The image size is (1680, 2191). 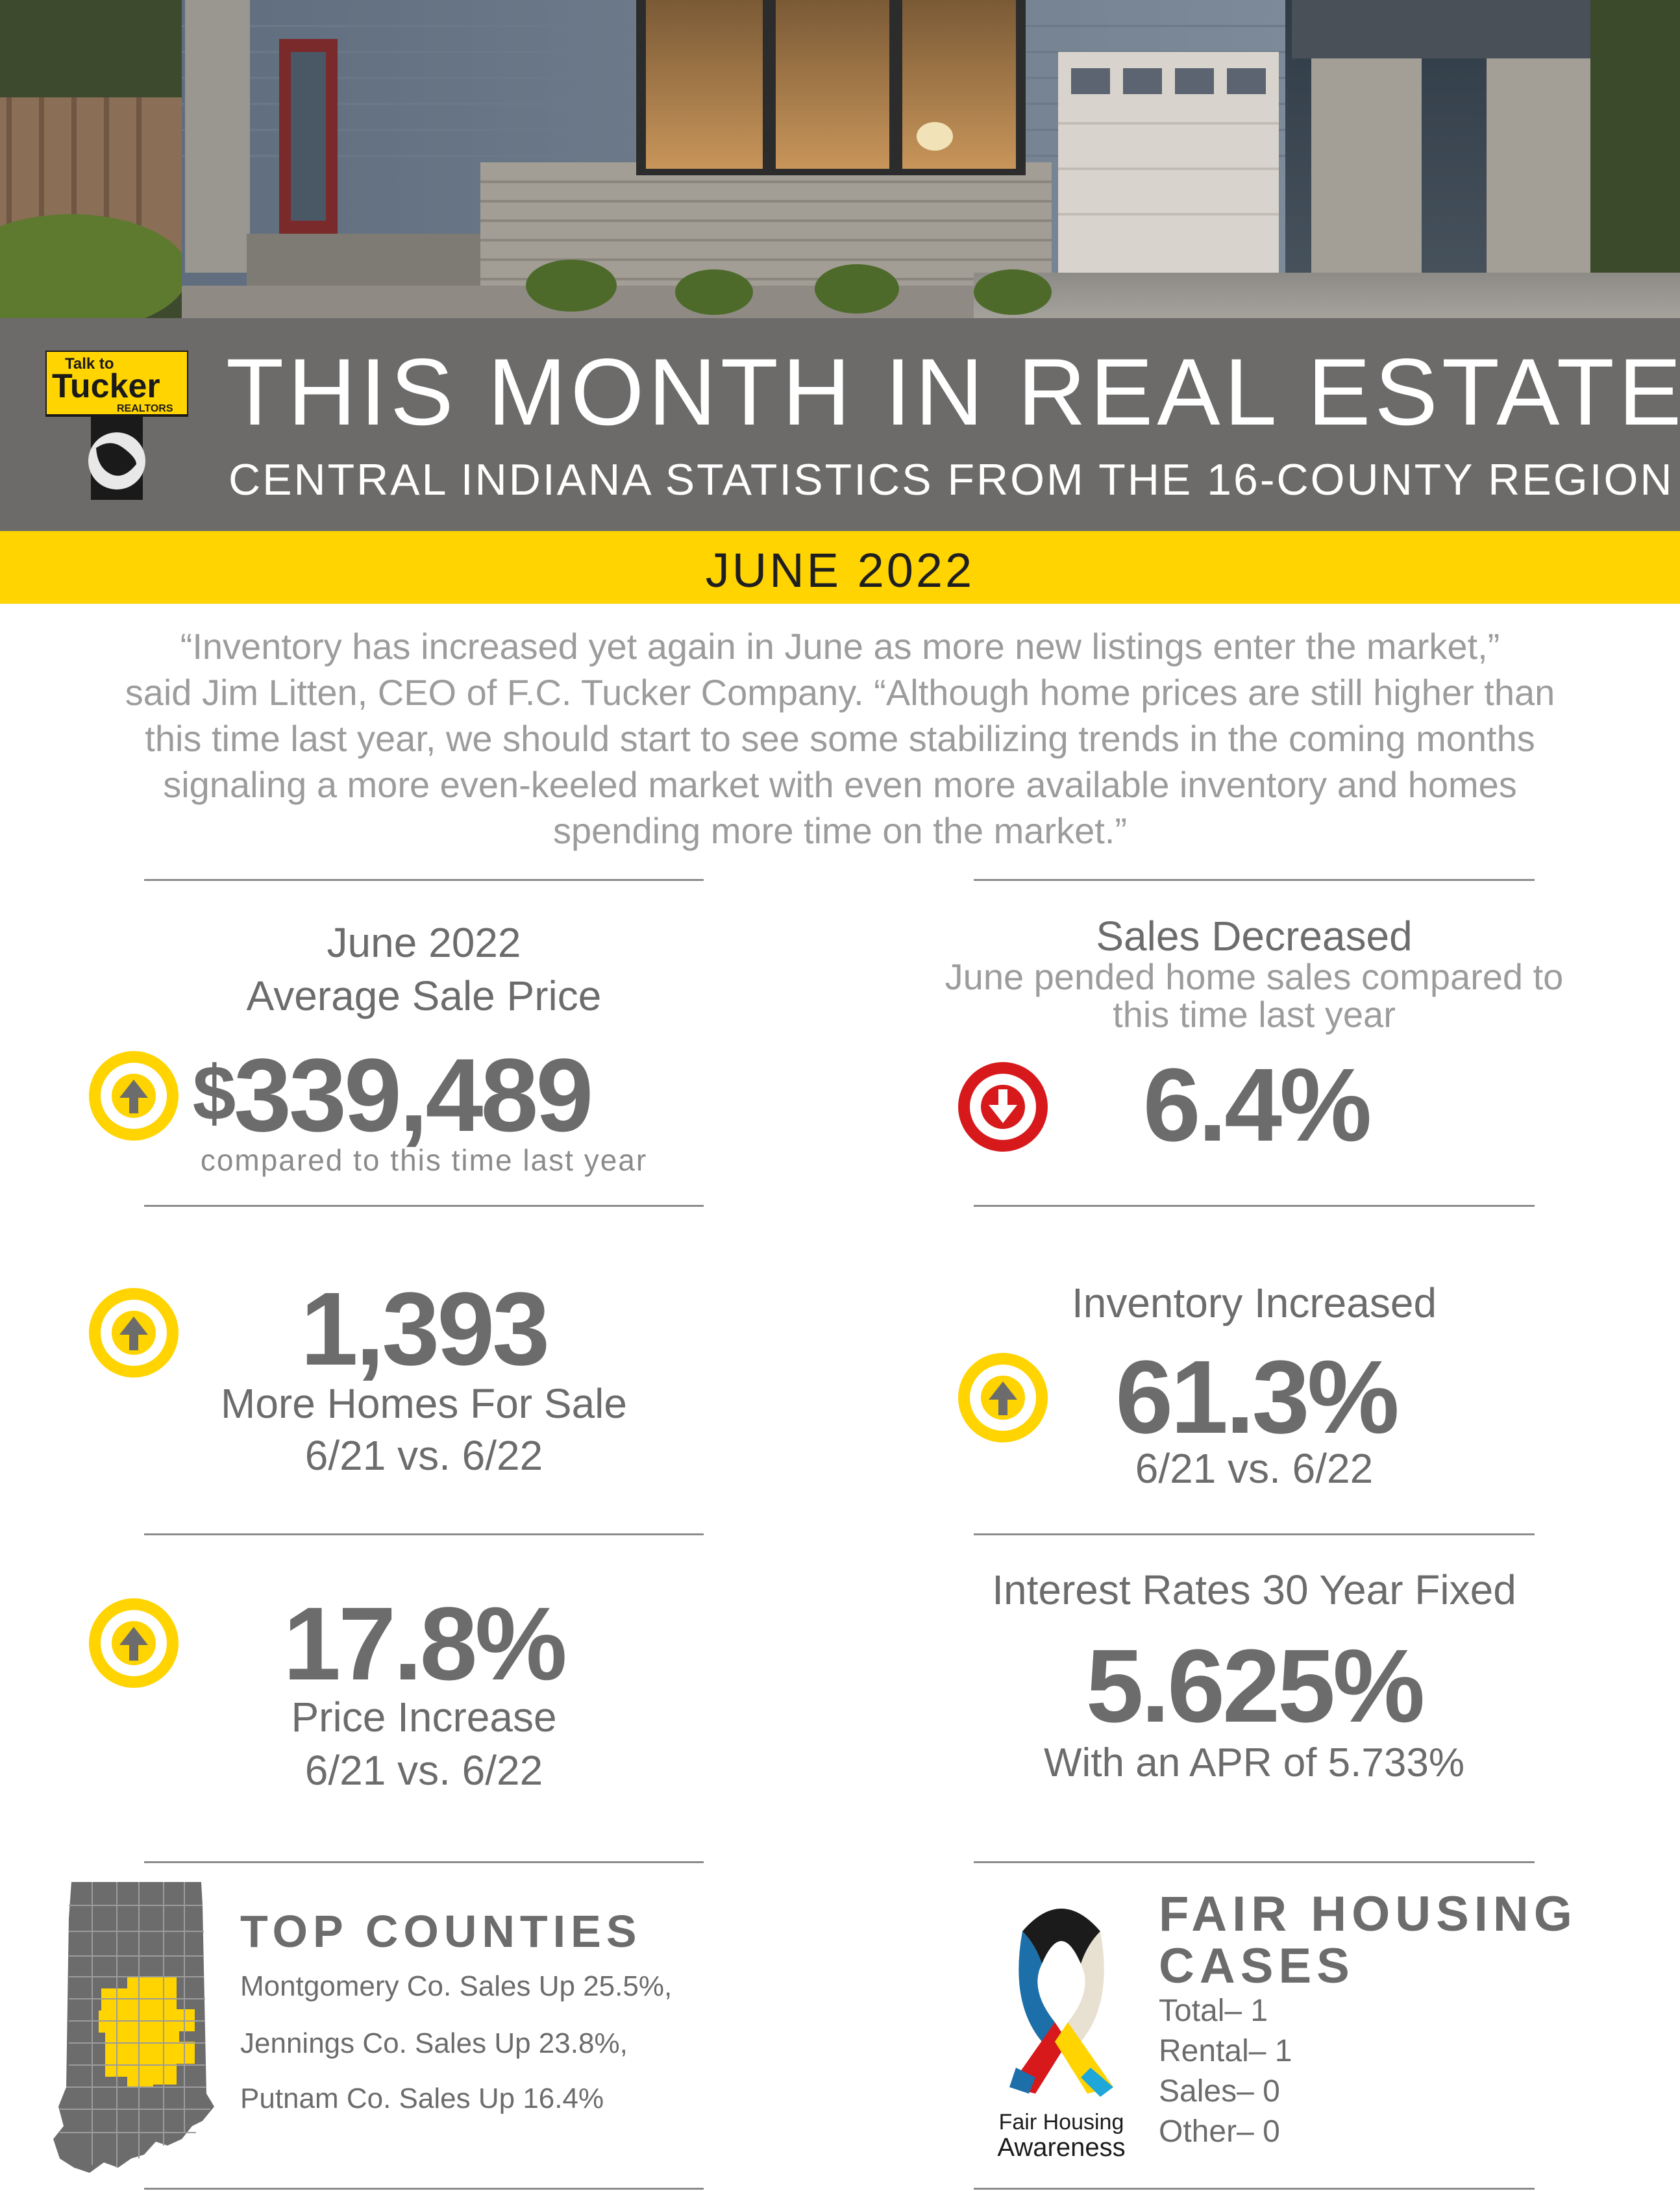 I want to click on fair-housing-item: Other– 0, so click(x=1220, y=2131).